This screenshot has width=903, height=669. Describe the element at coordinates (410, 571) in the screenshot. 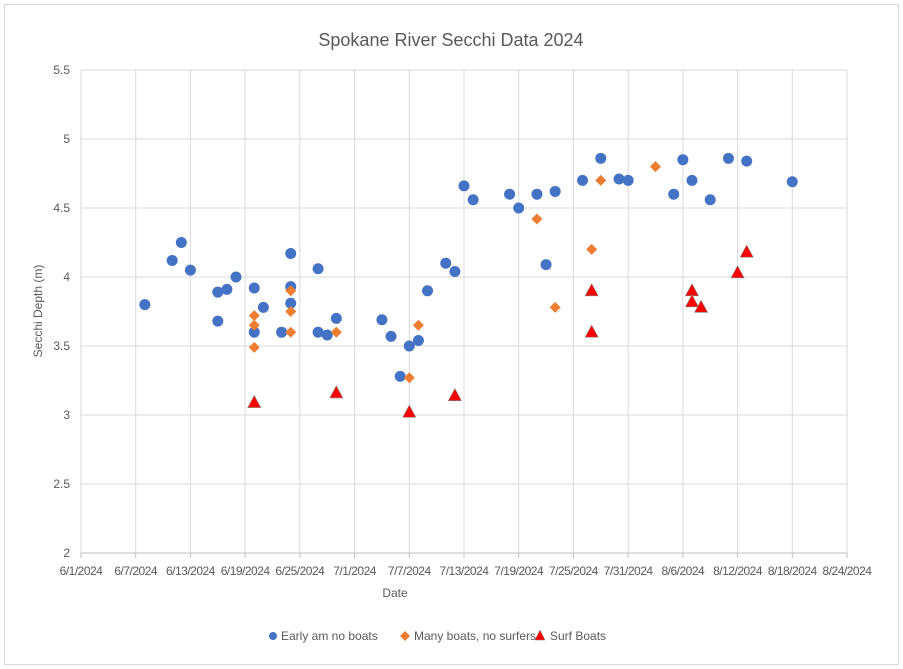

I see `x-tick-label: 7/7/2024` at that location.